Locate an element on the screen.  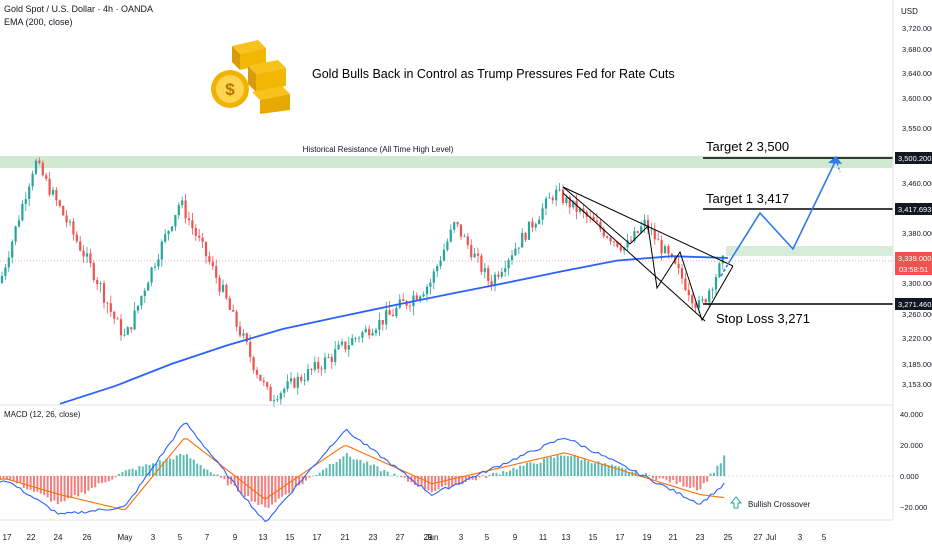
time-tick-label: 22 is located at coordinates (31, 537).